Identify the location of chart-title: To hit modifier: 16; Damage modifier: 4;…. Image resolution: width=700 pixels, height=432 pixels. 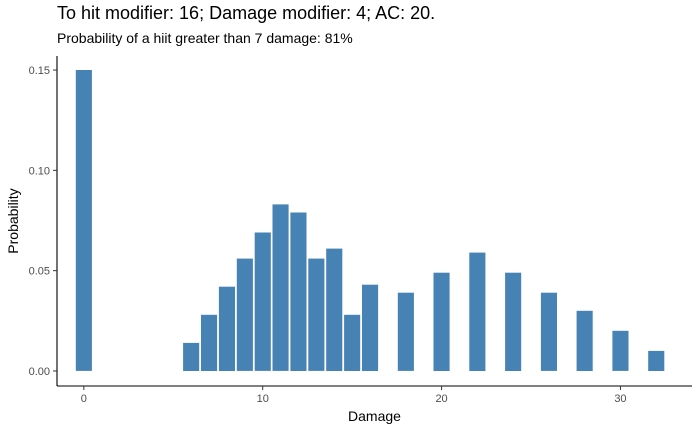
(246, 13).